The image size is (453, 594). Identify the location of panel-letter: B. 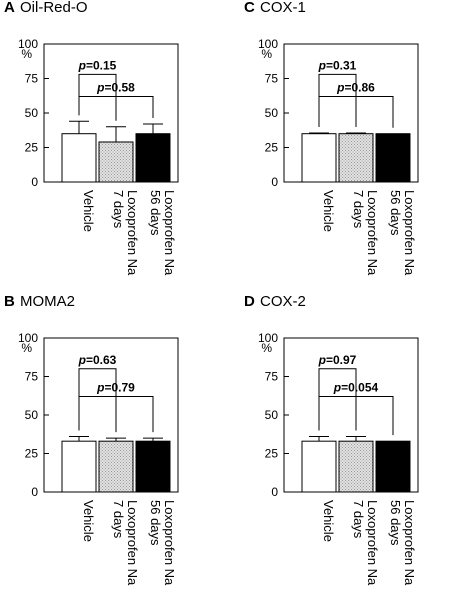
(9, 301).